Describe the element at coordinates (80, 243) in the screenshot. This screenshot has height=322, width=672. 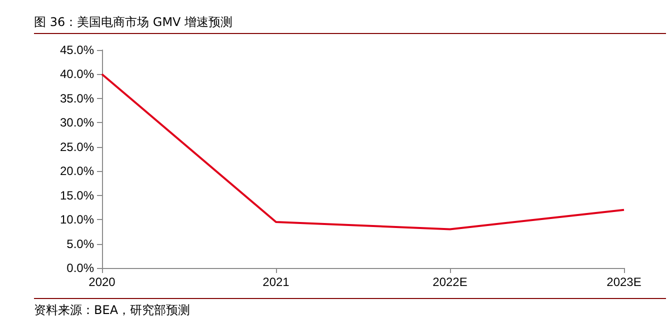
I see `y-tick-label: 5.0%` at that location.